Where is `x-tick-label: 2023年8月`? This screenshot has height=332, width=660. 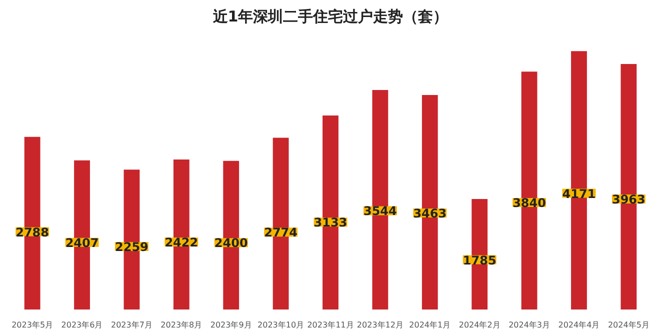
x-tick-label: 2023年8月 is located at coordinates (181, 325).